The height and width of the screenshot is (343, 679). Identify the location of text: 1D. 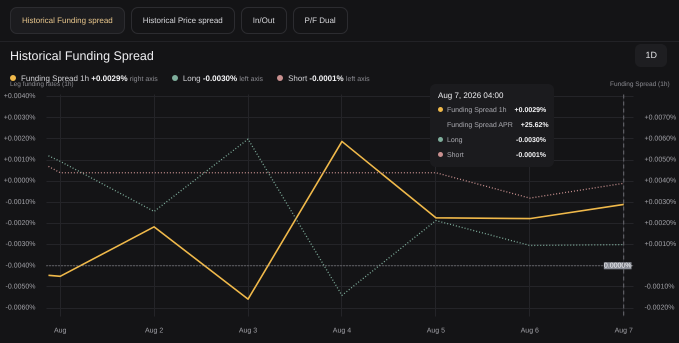
(651, 55).